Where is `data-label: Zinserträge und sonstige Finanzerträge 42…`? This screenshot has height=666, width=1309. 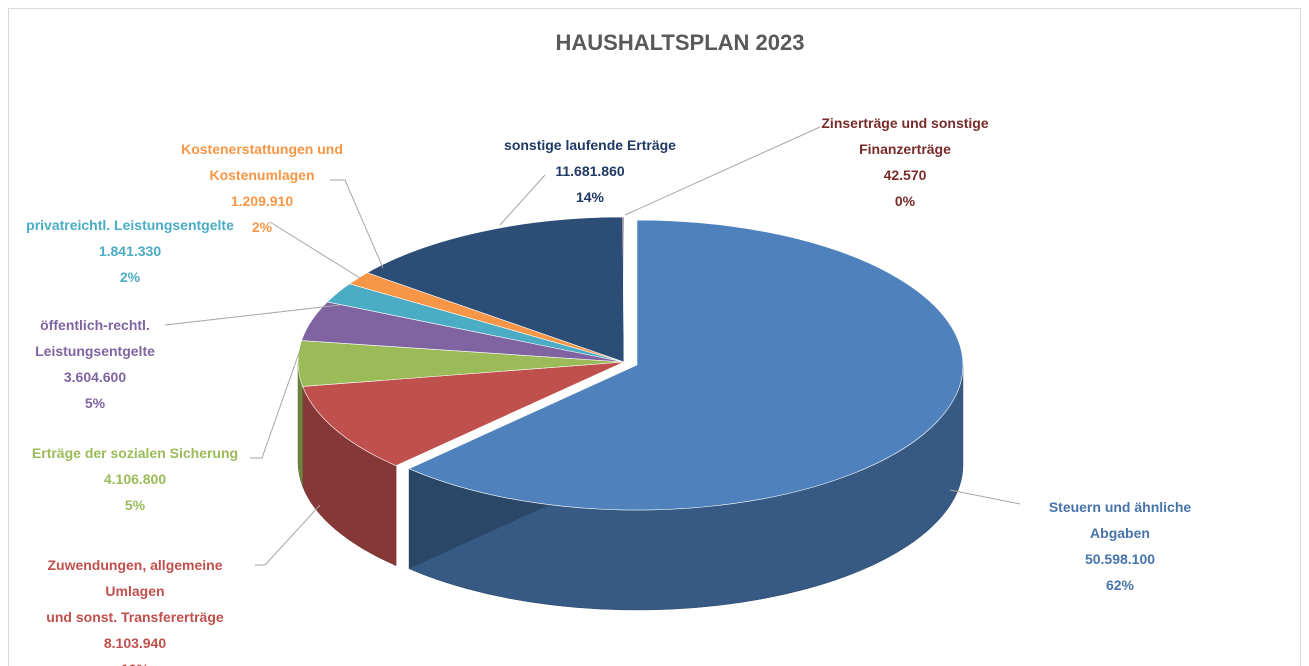 data-label: Zinserträge und sonstige Finanzerträge 42… is located at coordinates (904, 162).